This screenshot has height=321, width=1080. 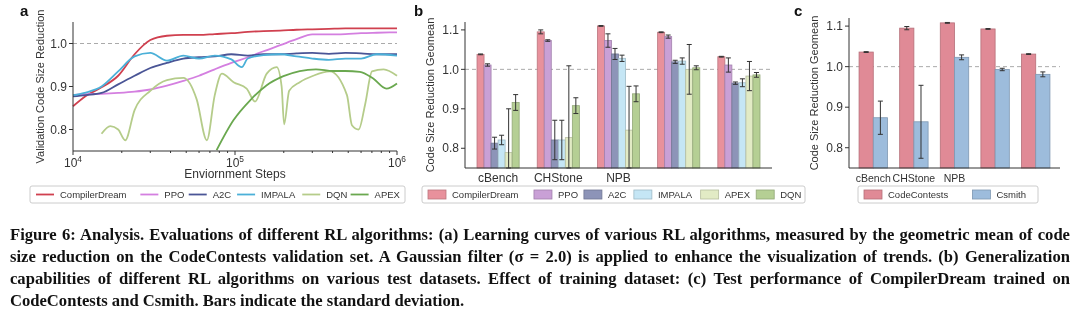 I want to click on legend-label: Csmith, so click(x=1011, y=194).